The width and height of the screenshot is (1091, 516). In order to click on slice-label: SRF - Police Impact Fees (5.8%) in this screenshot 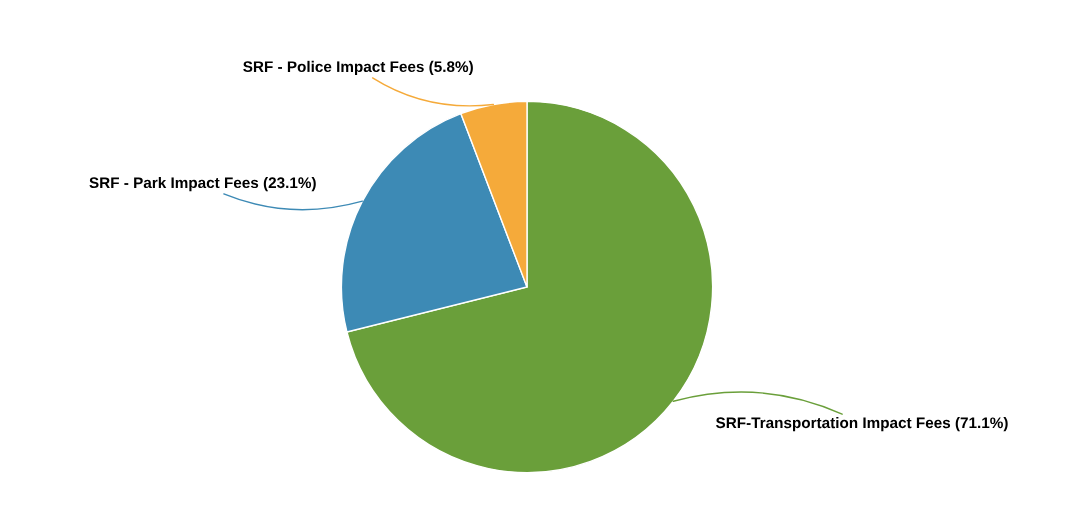, I will do `click(358, 68)`.